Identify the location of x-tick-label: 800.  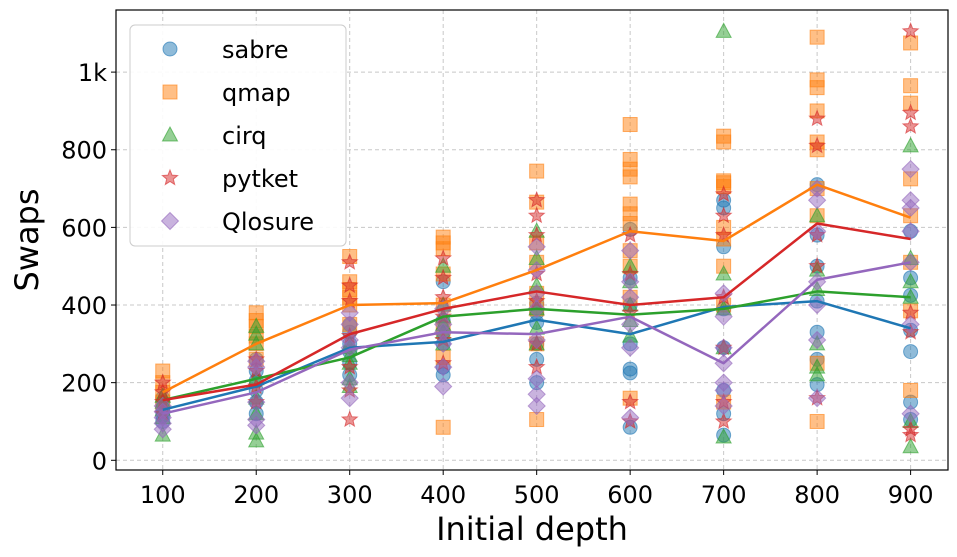
(817, 495).